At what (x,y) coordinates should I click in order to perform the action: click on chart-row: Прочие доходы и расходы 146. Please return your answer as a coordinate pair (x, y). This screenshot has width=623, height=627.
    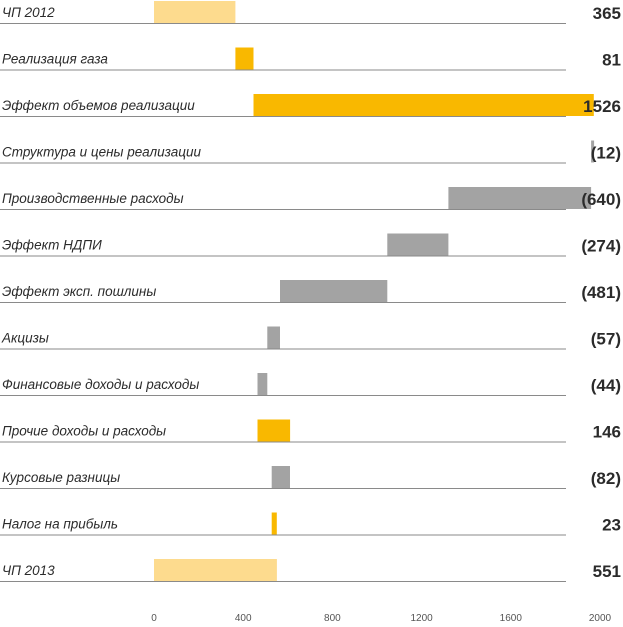
    Looking at the image, I should click on (310, 431).